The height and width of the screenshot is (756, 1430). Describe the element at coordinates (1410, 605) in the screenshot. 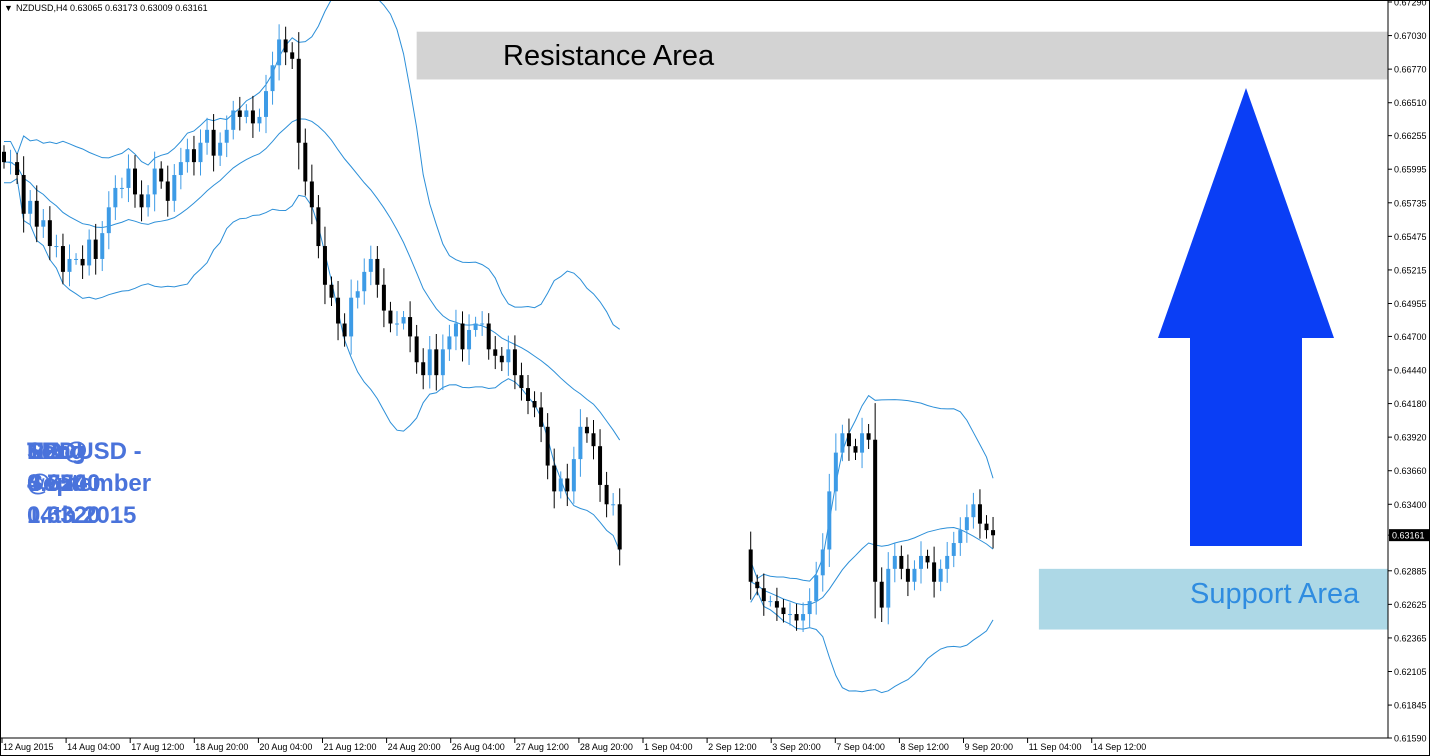

I see `price-tick-label: 0.62625` at that location.